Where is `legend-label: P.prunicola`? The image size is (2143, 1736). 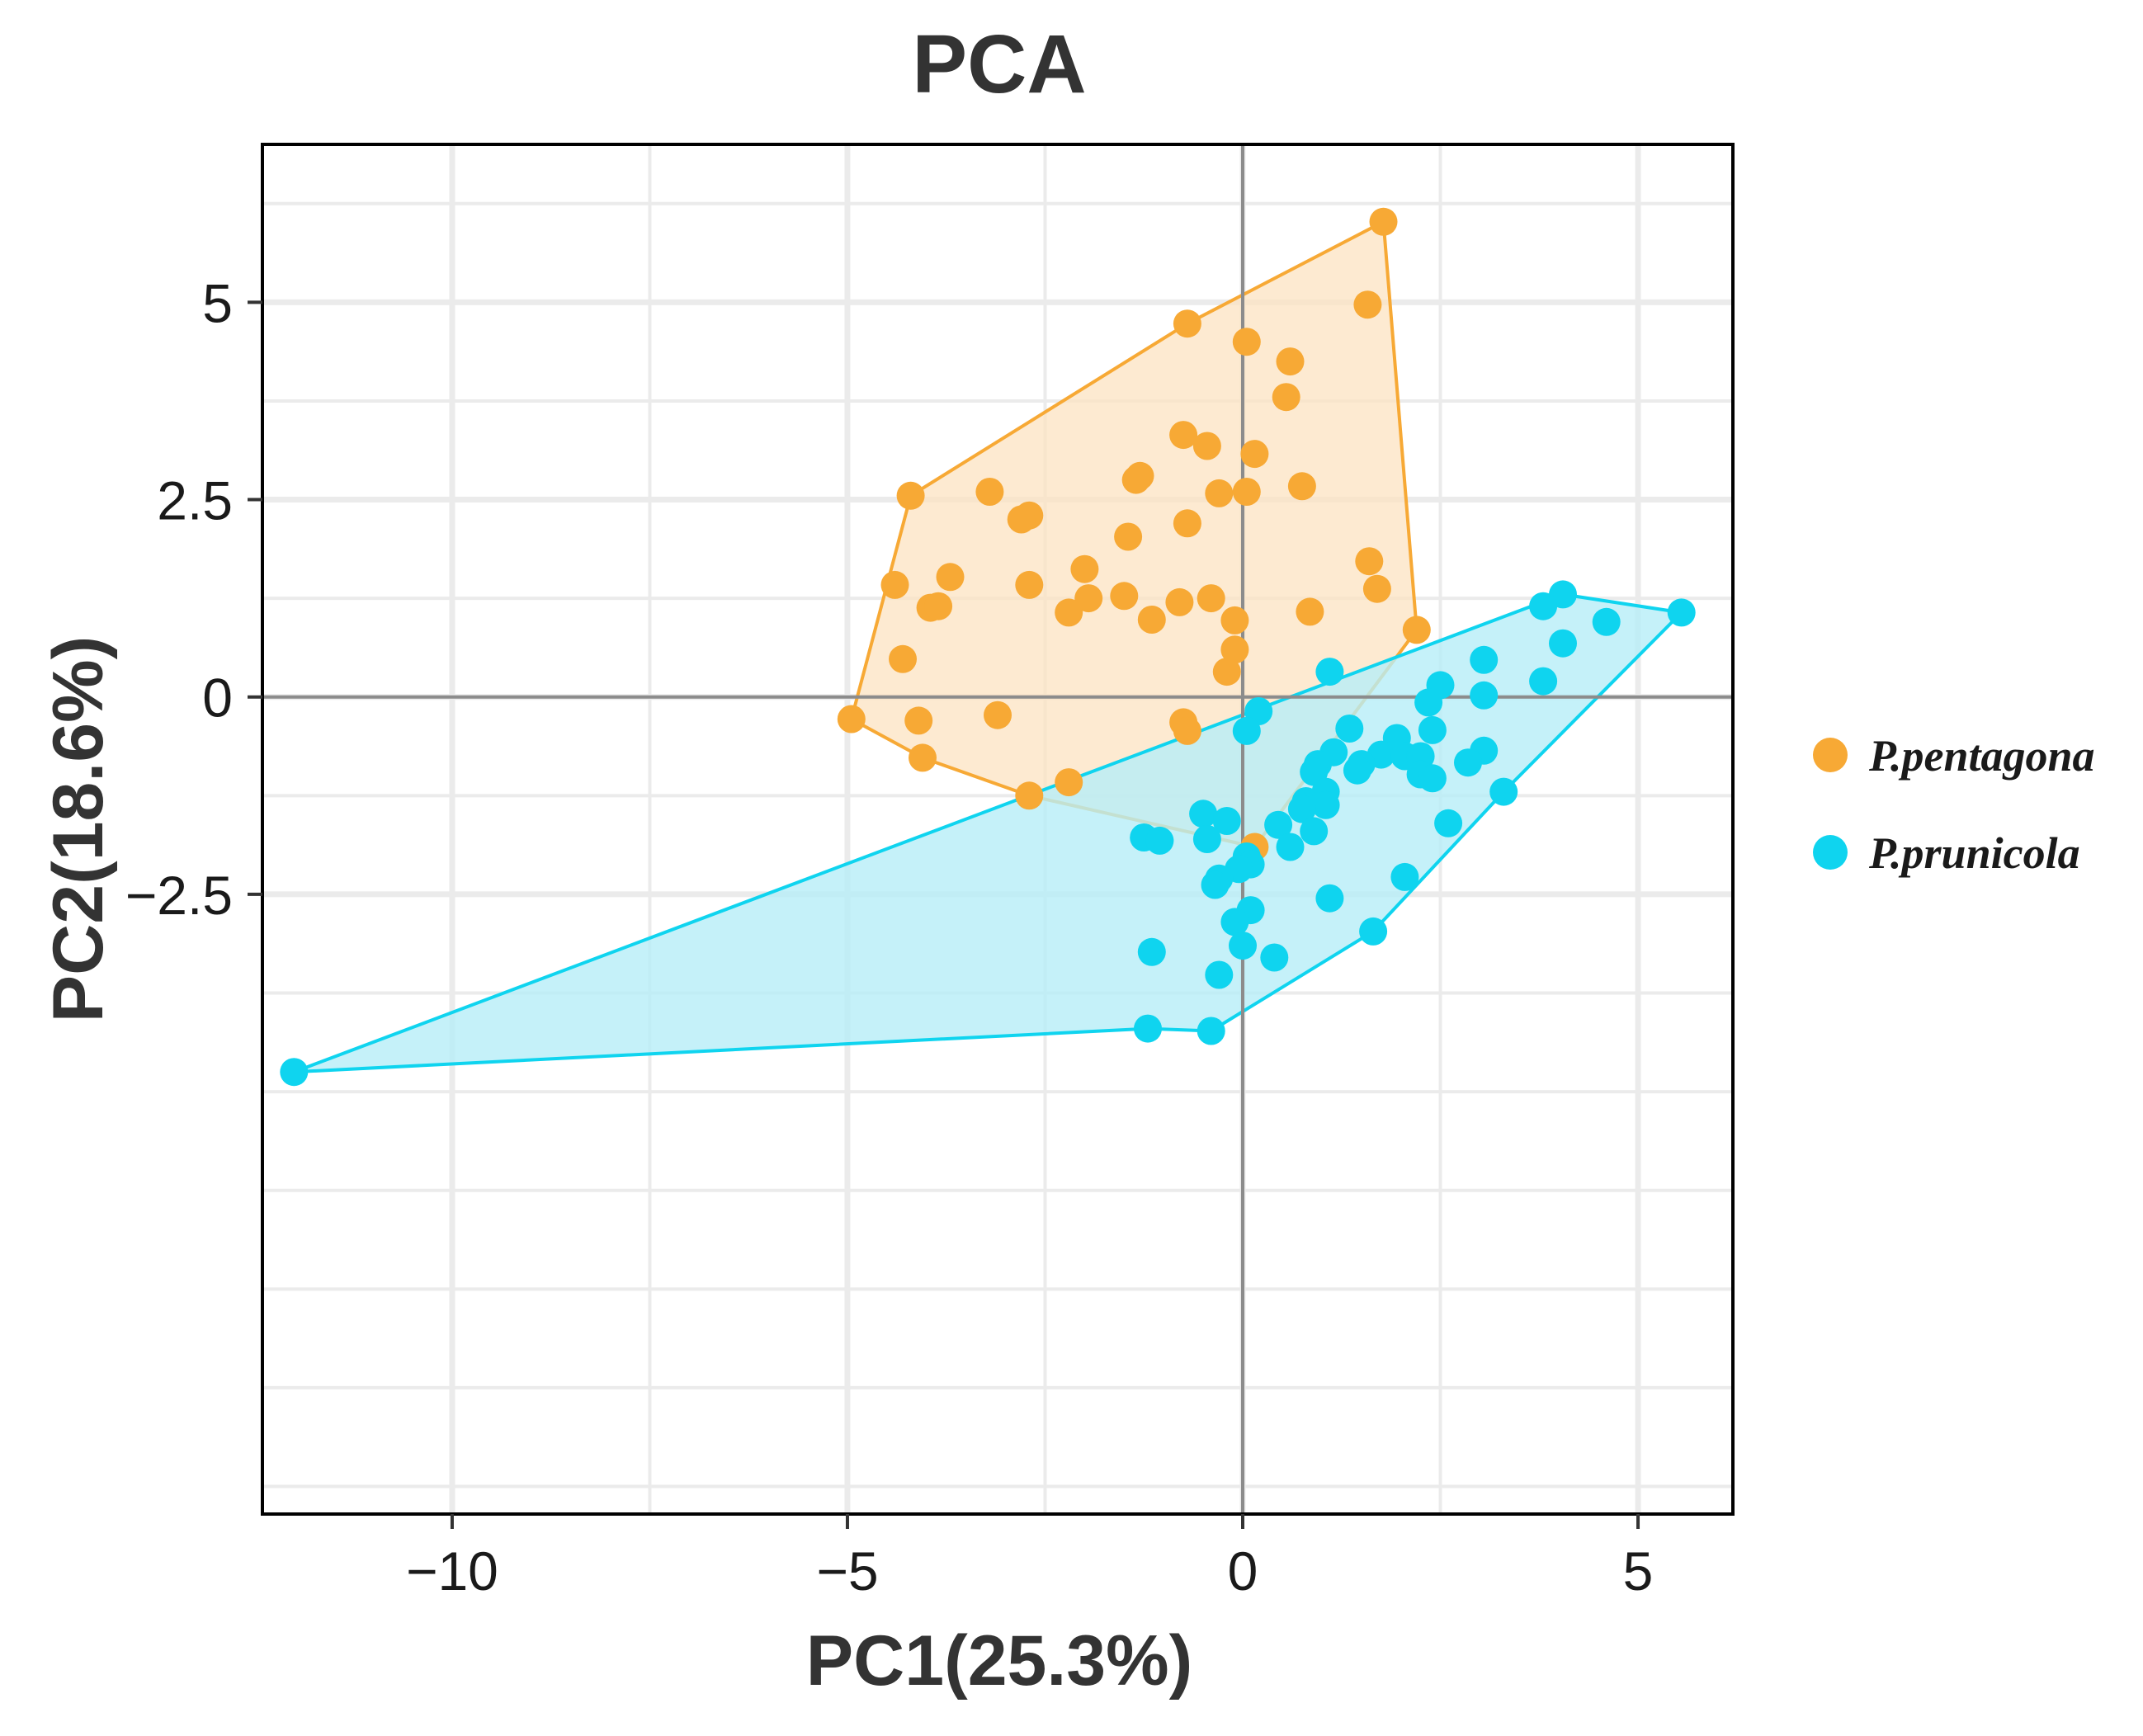 legend-label: P.prunicola is located at coordinates (1974, 853).